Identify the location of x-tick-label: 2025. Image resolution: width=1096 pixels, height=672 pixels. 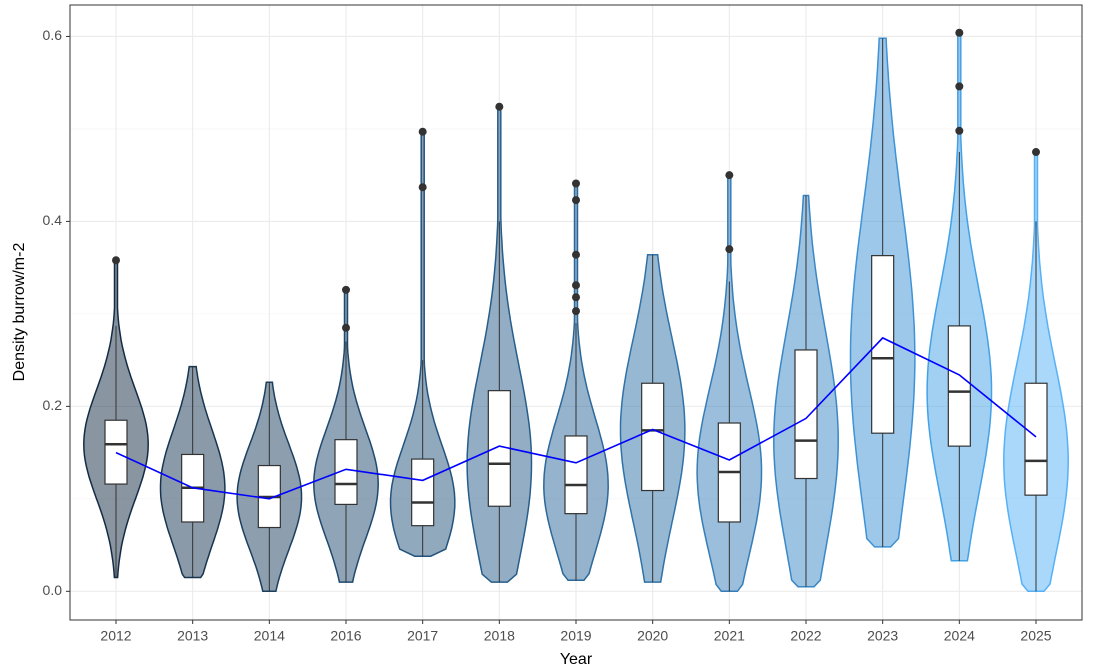
(1035, 636).